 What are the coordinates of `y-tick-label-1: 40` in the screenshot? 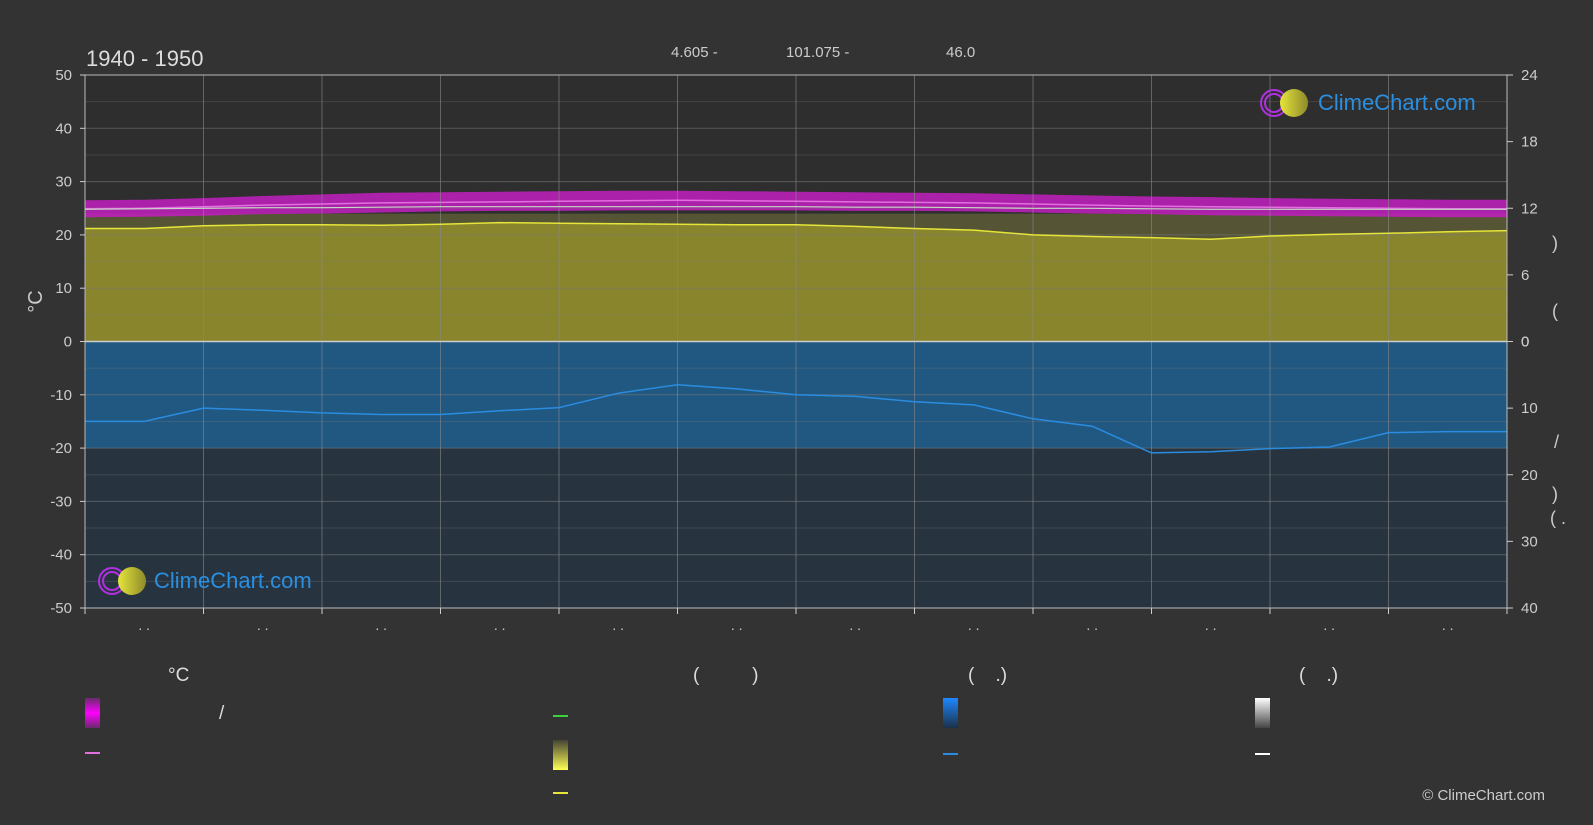 It's located at (63, 128).